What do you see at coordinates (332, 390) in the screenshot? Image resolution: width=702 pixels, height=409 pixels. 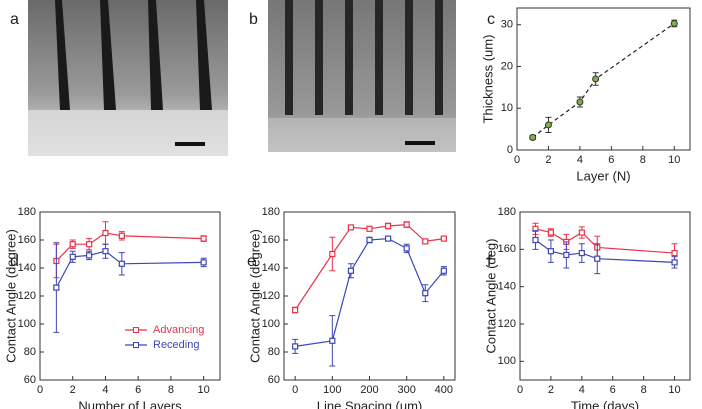 I see `x-tick-label: 100` at bounding box center [332, 390].